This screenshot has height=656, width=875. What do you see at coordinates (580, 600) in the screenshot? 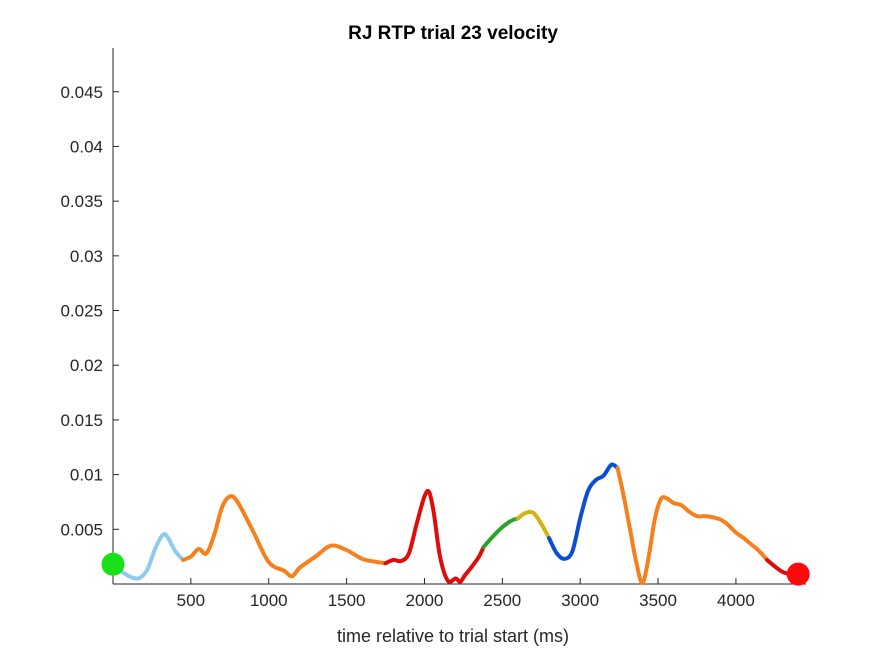
I see `x-tick-label: 3000` at bounding box center [580, 600].